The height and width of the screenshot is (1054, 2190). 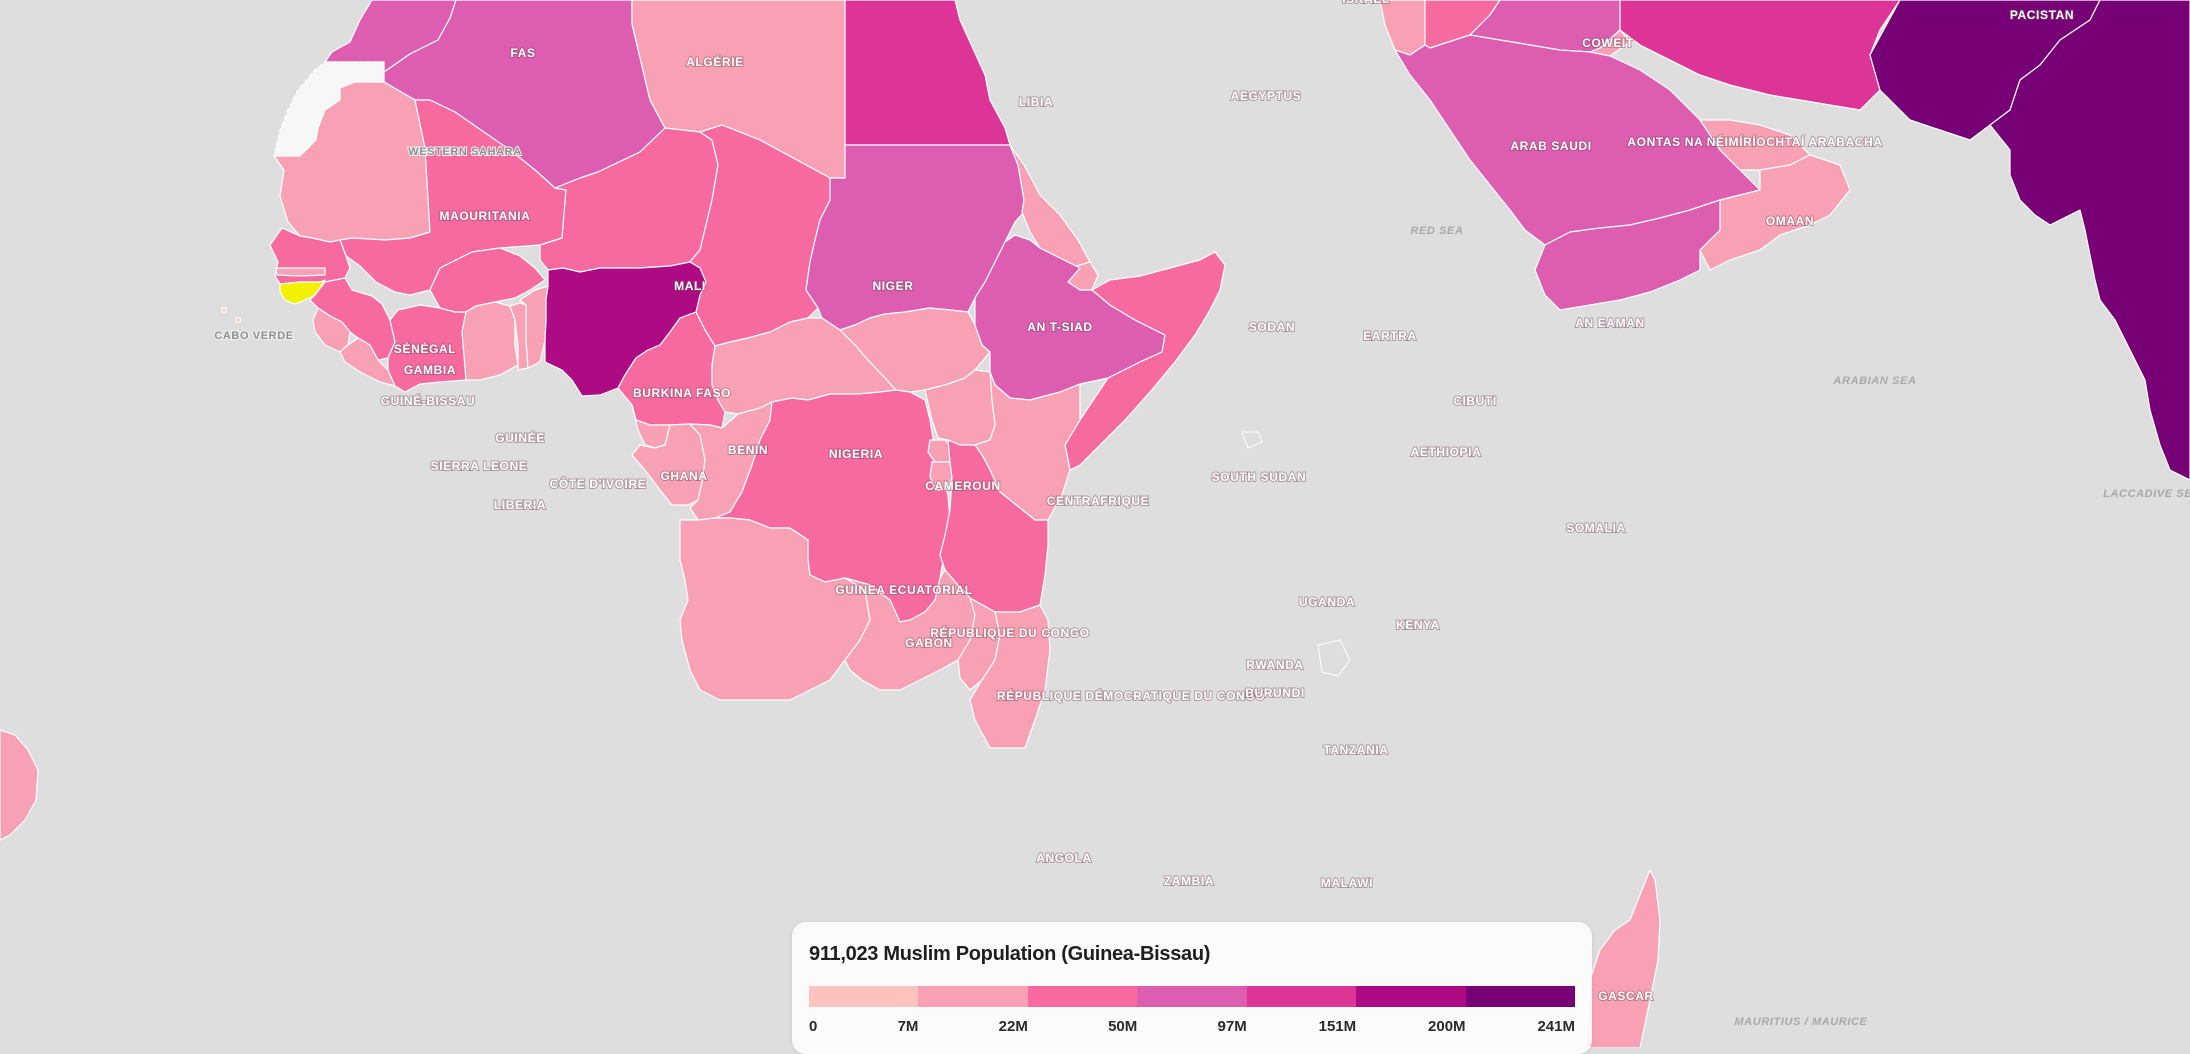 What do you see at coordinates (1232, 1026) in the screenshot?
I see `legend-tick-label: 97M` at bounding box center [1232, 1026].